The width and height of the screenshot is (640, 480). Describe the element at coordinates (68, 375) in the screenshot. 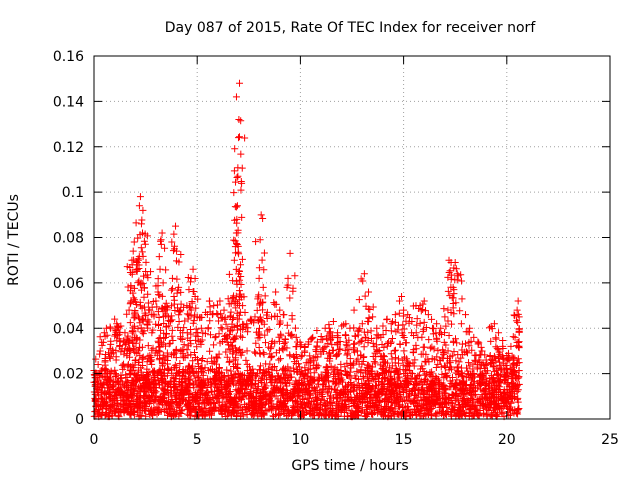

I see `y-tick-label: 0.02` at that location.